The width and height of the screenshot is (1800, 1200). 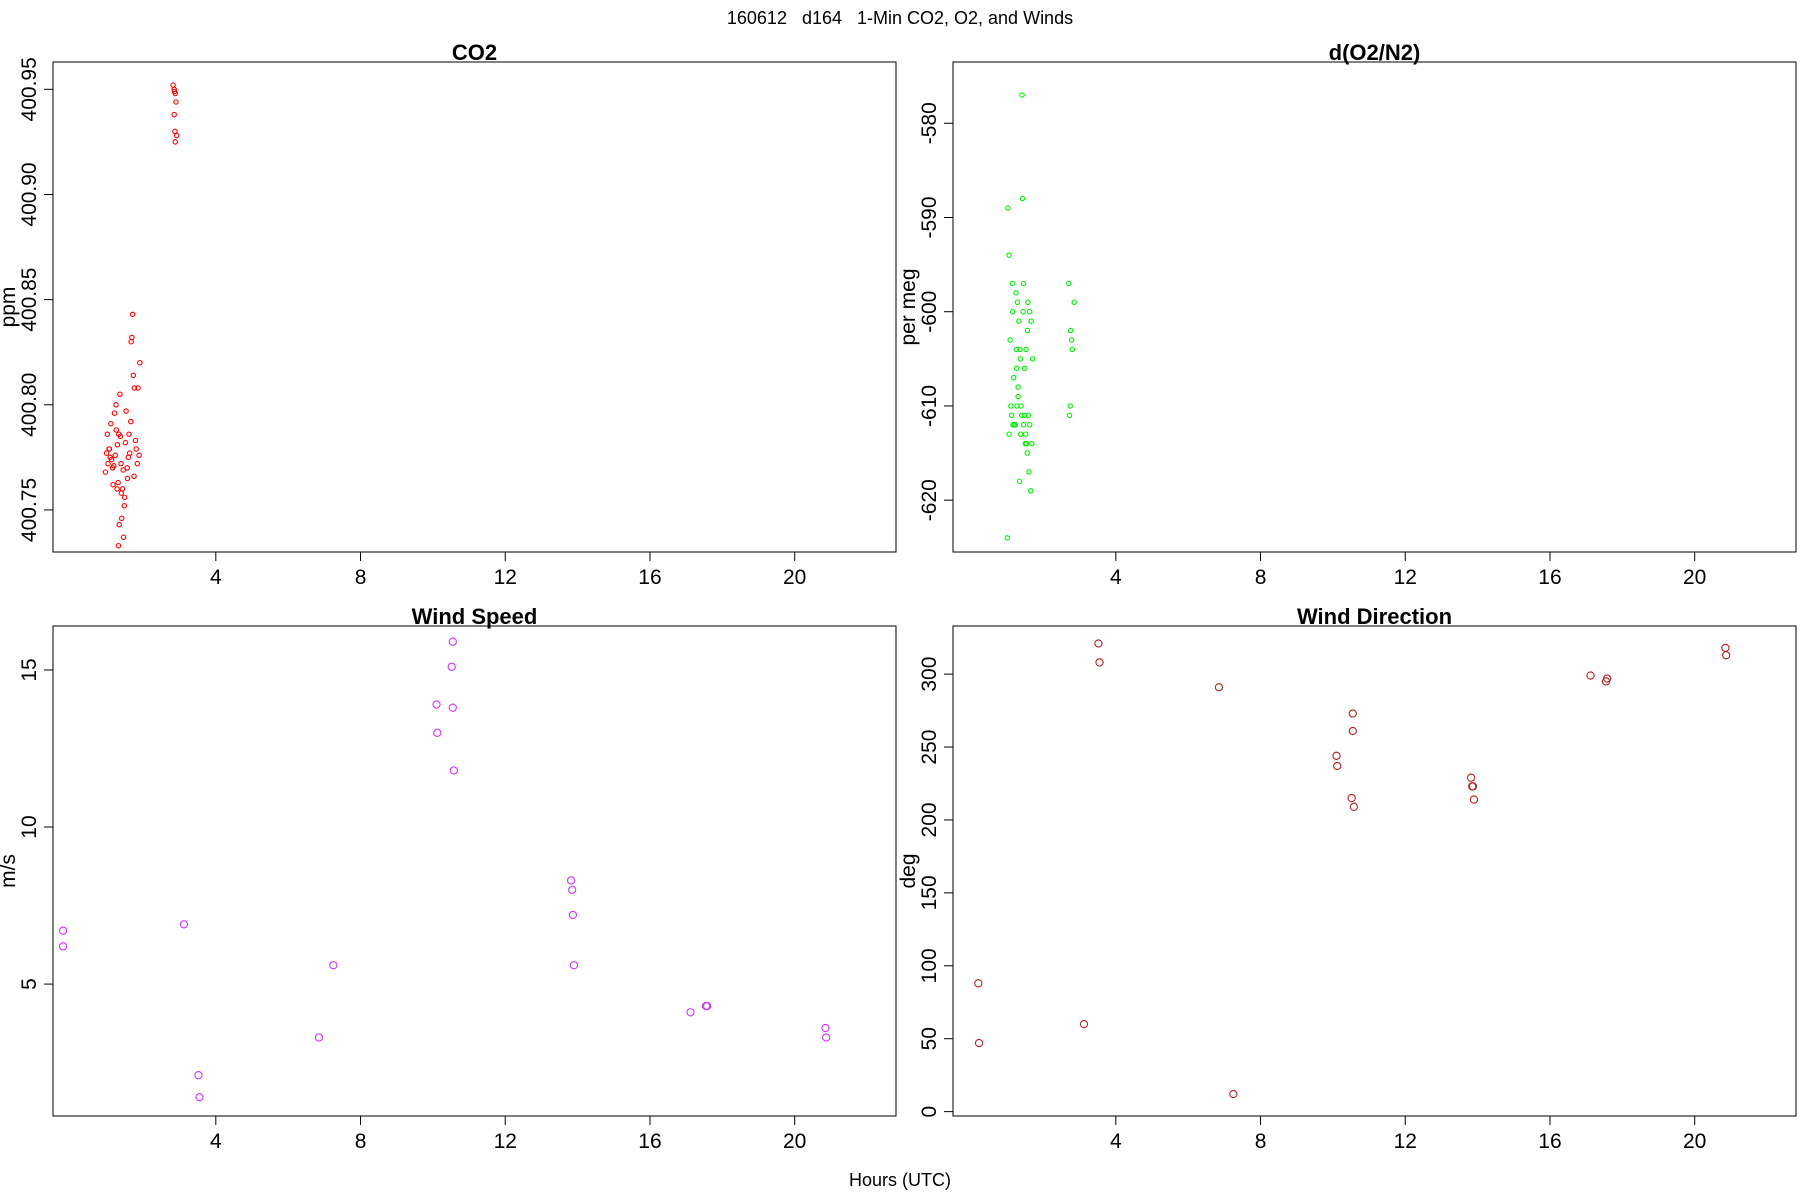 What do you see at coordinates (900, 18) in the screenshot?
I see `page-title: 160612 d164 1-Min CO2, O2, and Winds` at bounding box center [900, 18].